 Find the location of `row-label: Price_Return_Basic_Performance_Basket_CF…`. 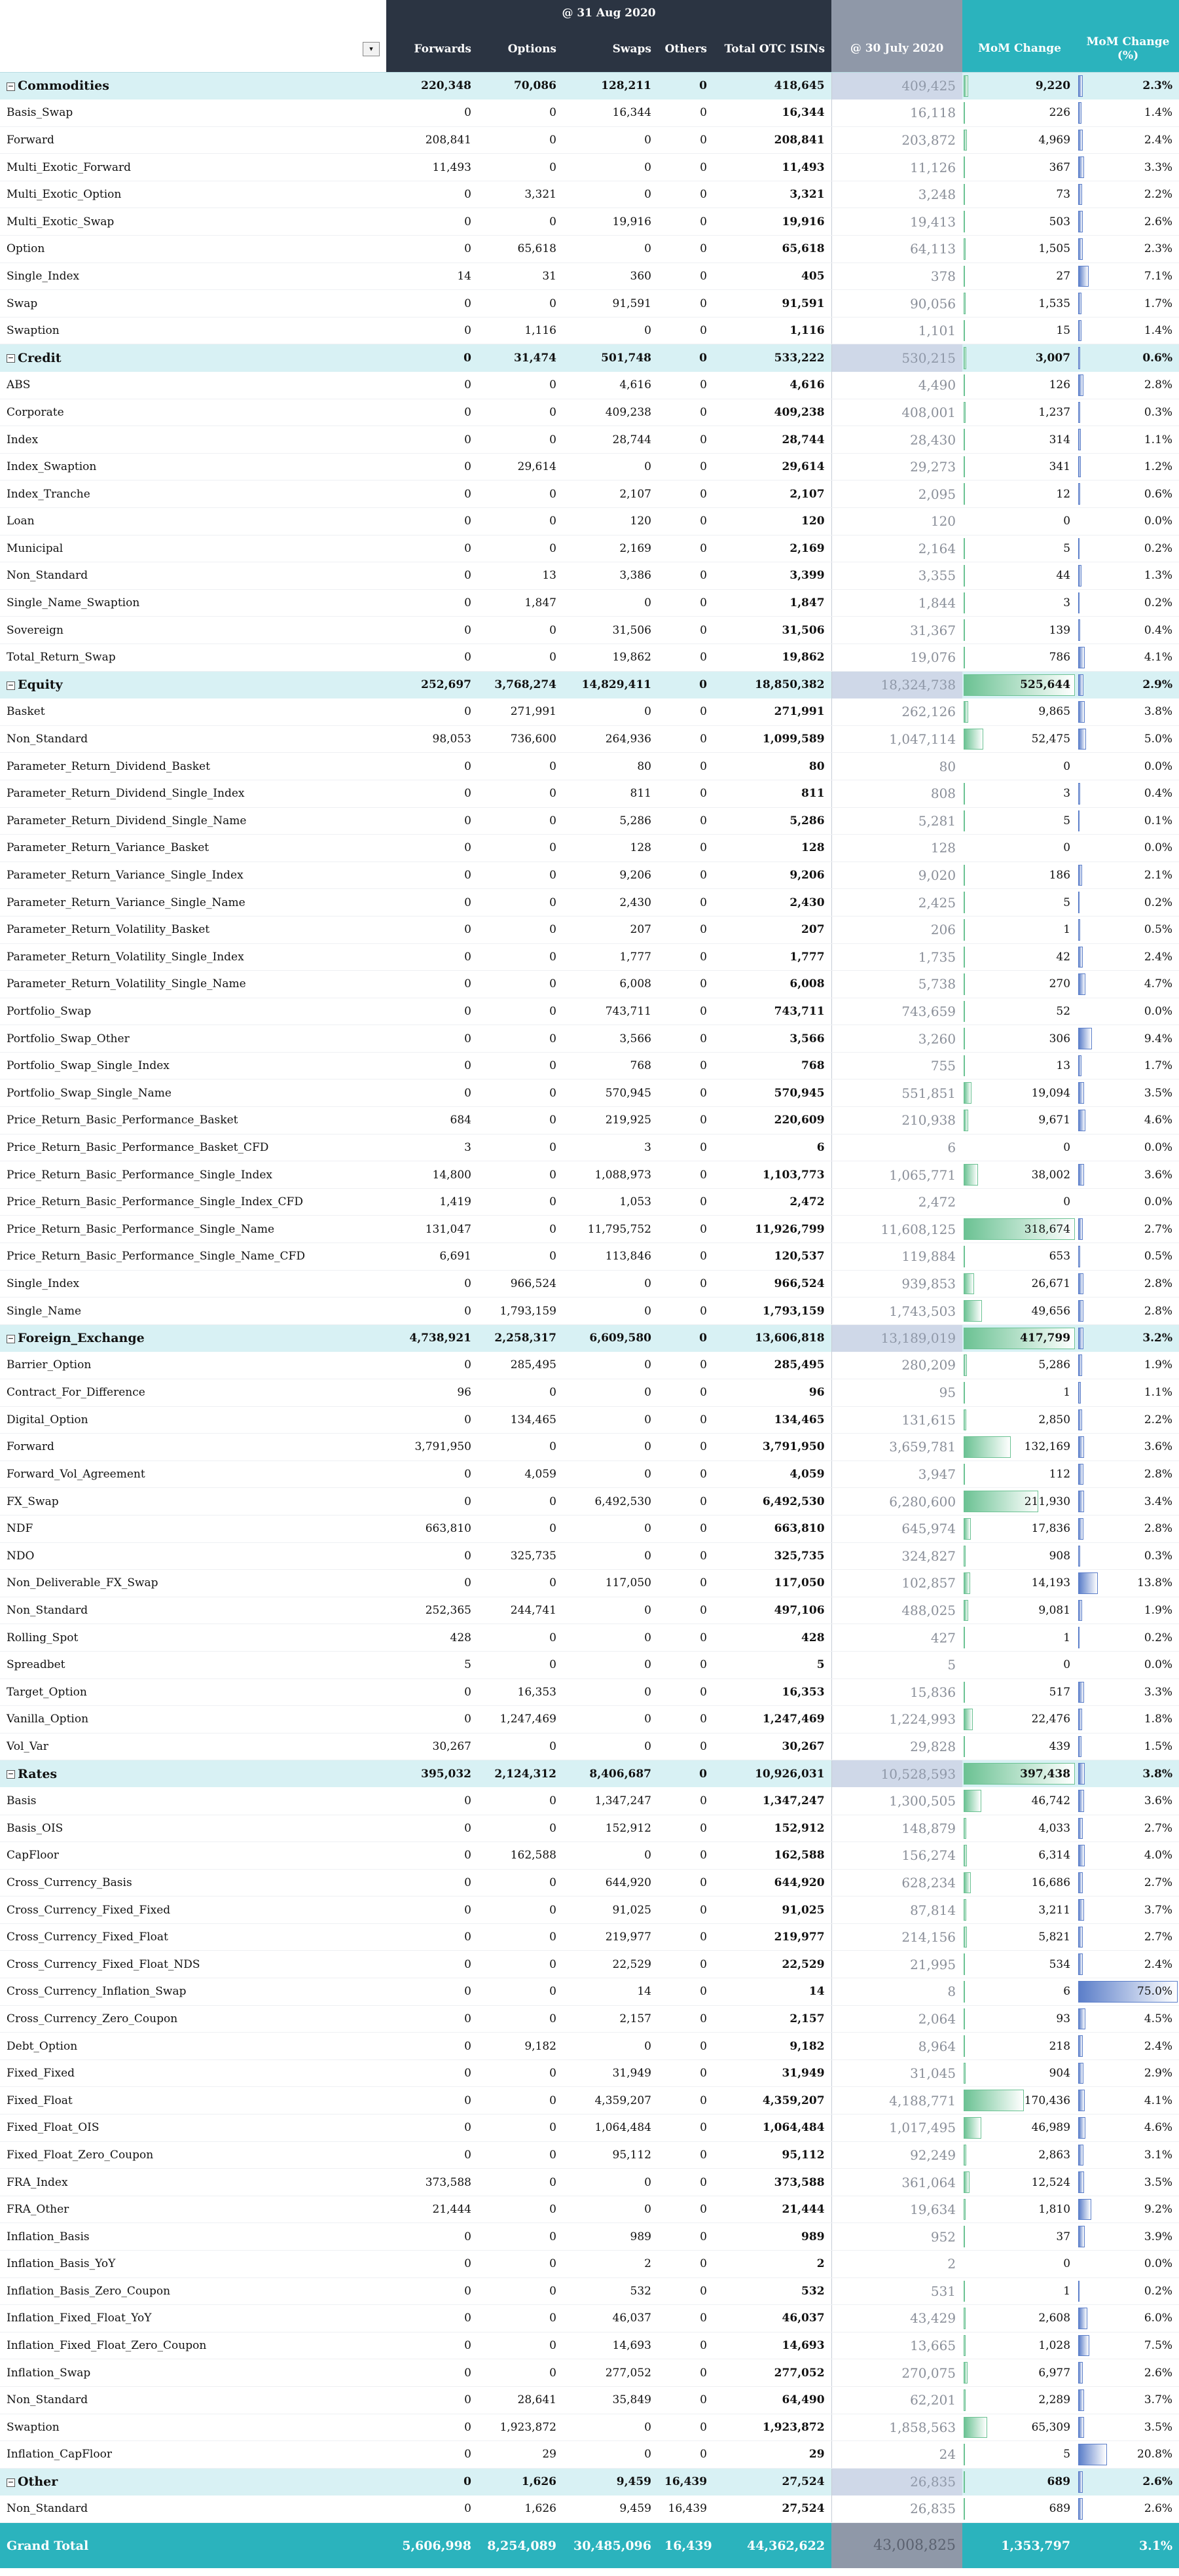

row-label: Price_Return_Basic_Performance_Basket_CF… is located at coordinates (193, 1148).